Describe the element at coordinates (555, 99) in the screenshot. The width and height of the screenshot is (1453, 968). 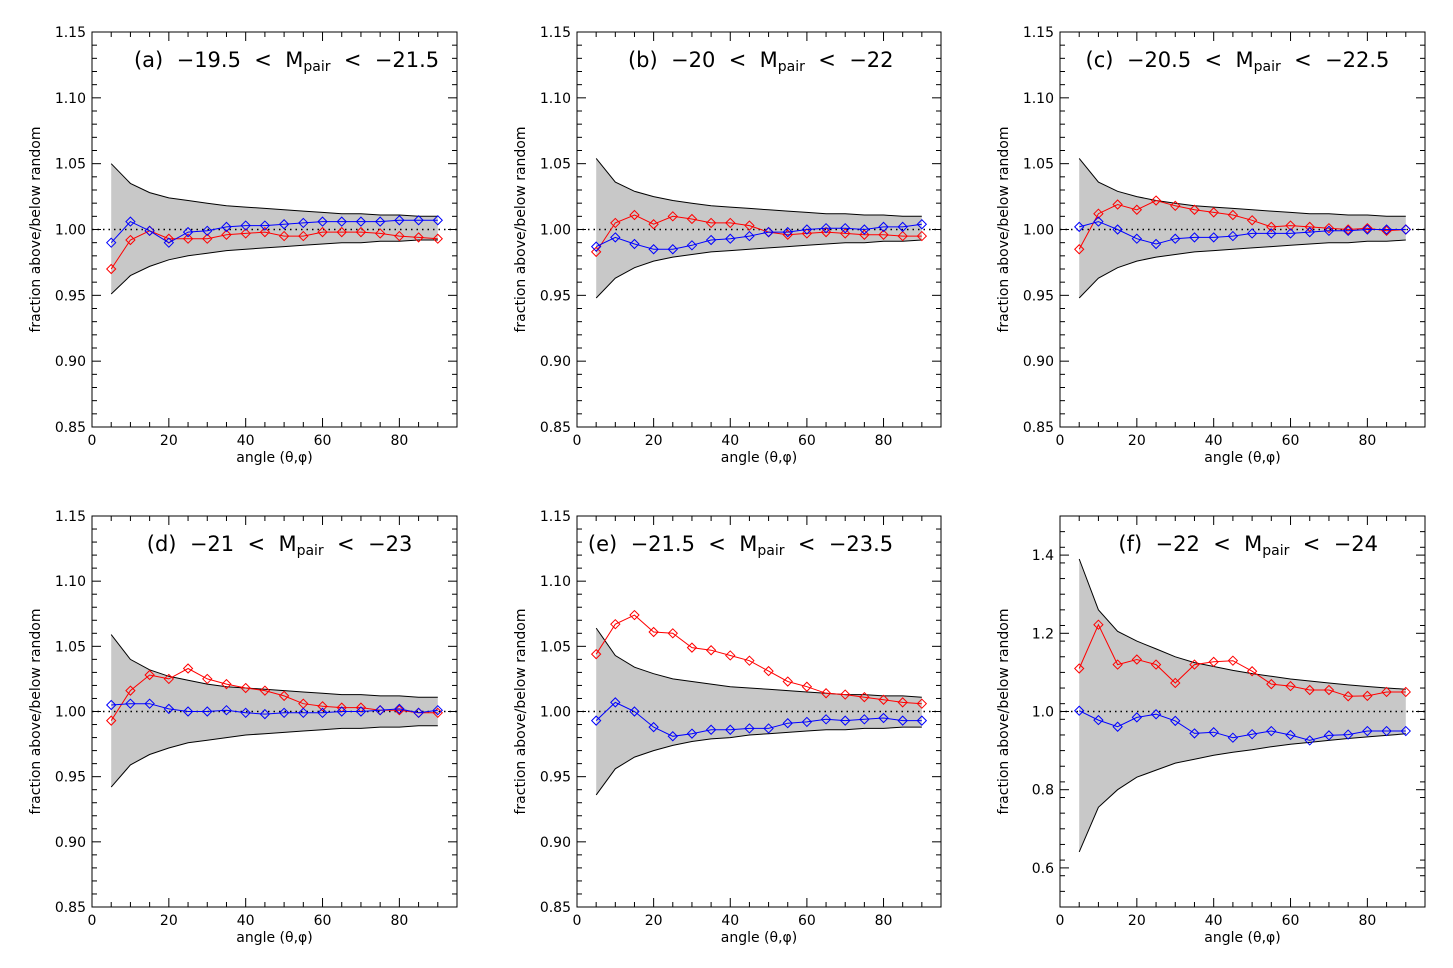
I see `y-tick-label: 1.10` at that location.